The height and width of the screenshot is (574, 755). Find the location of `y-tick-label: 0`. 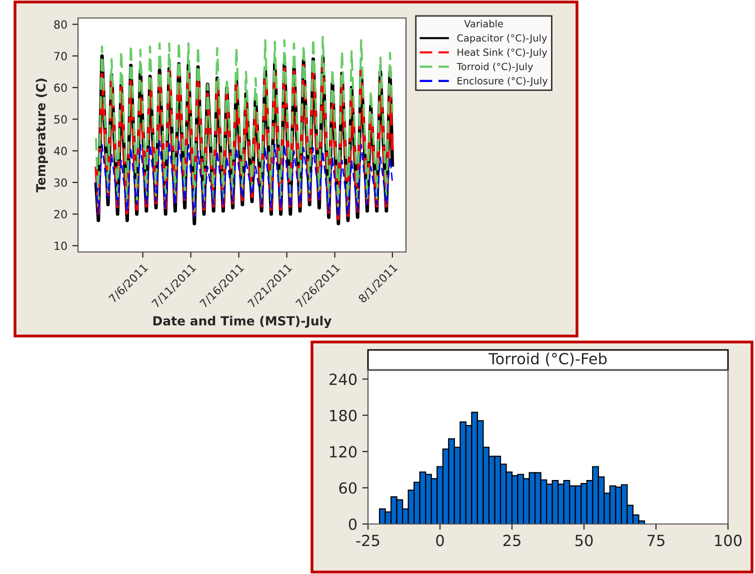

y-tick-label: 0 is located at coordinates (352, 524).